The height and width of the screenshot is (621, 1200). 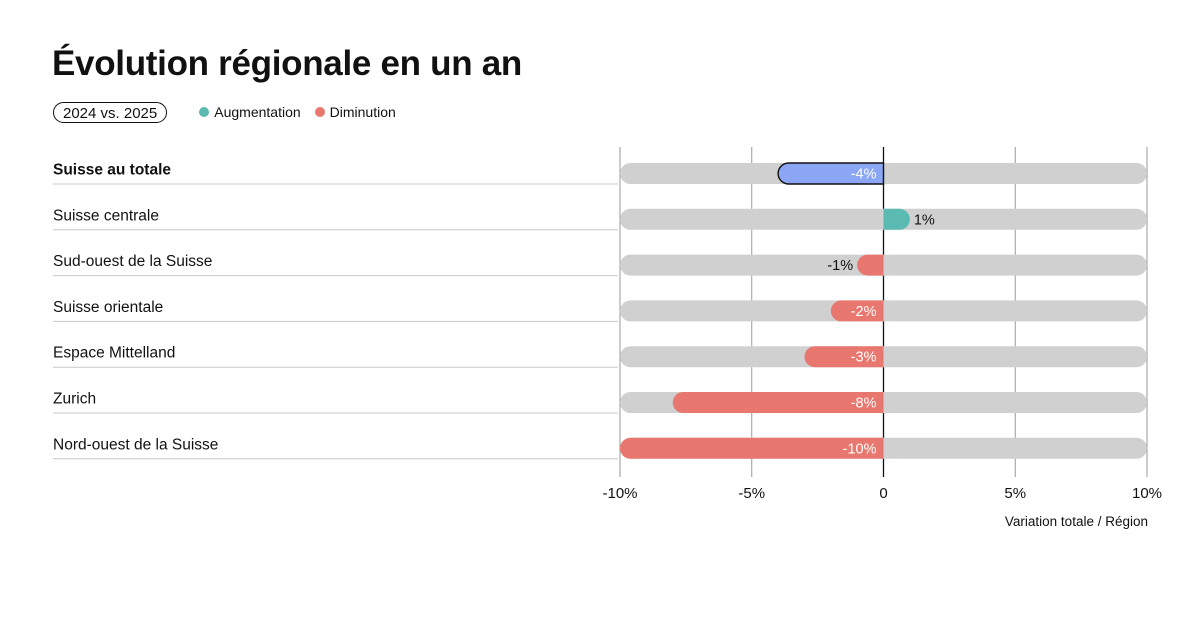 What do you see at coordinates (135, 444) in the screenshot?
I see `category-label: Nord-ouest de la Suisse` at bounding box center [135, 444].